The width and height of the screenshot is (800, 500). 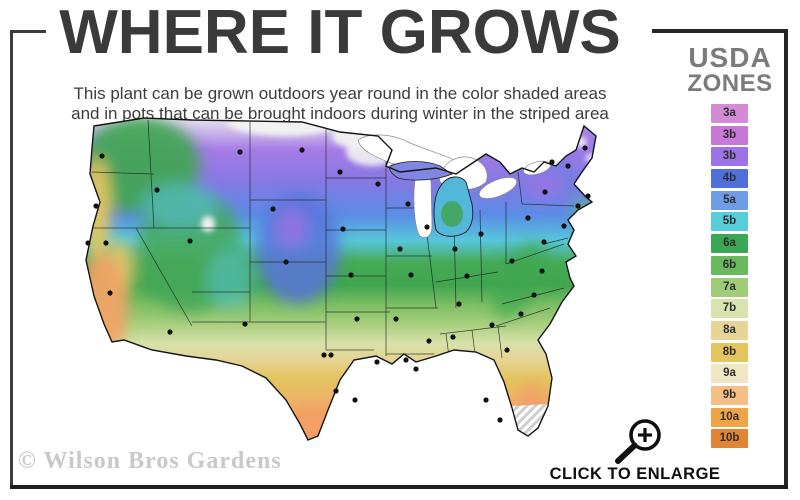 I want to click on legend-item: 6a, so click(x=729, y=244).